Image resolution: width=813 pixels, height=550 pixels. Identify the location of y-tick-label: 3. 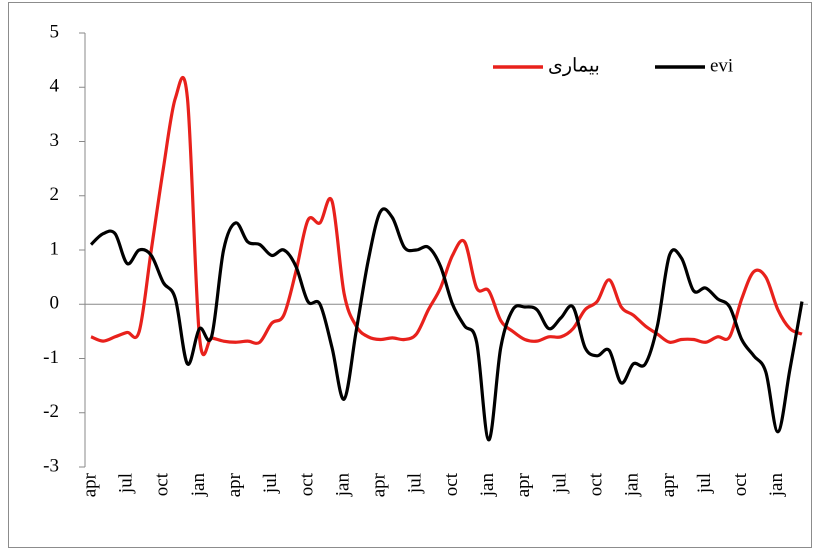
(55, 140).